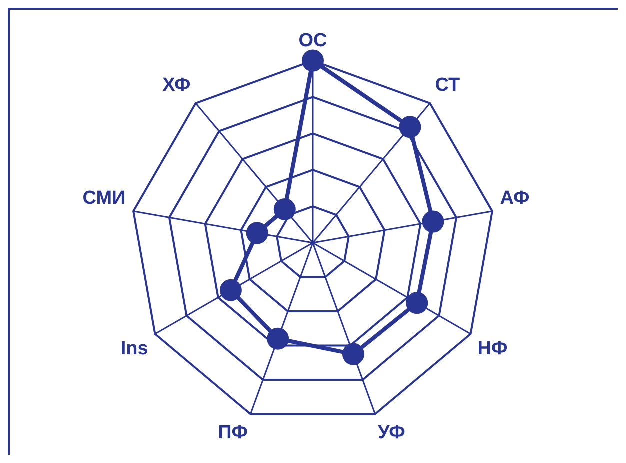  I want to click on spoke-label: АФ, so click(515, 198).